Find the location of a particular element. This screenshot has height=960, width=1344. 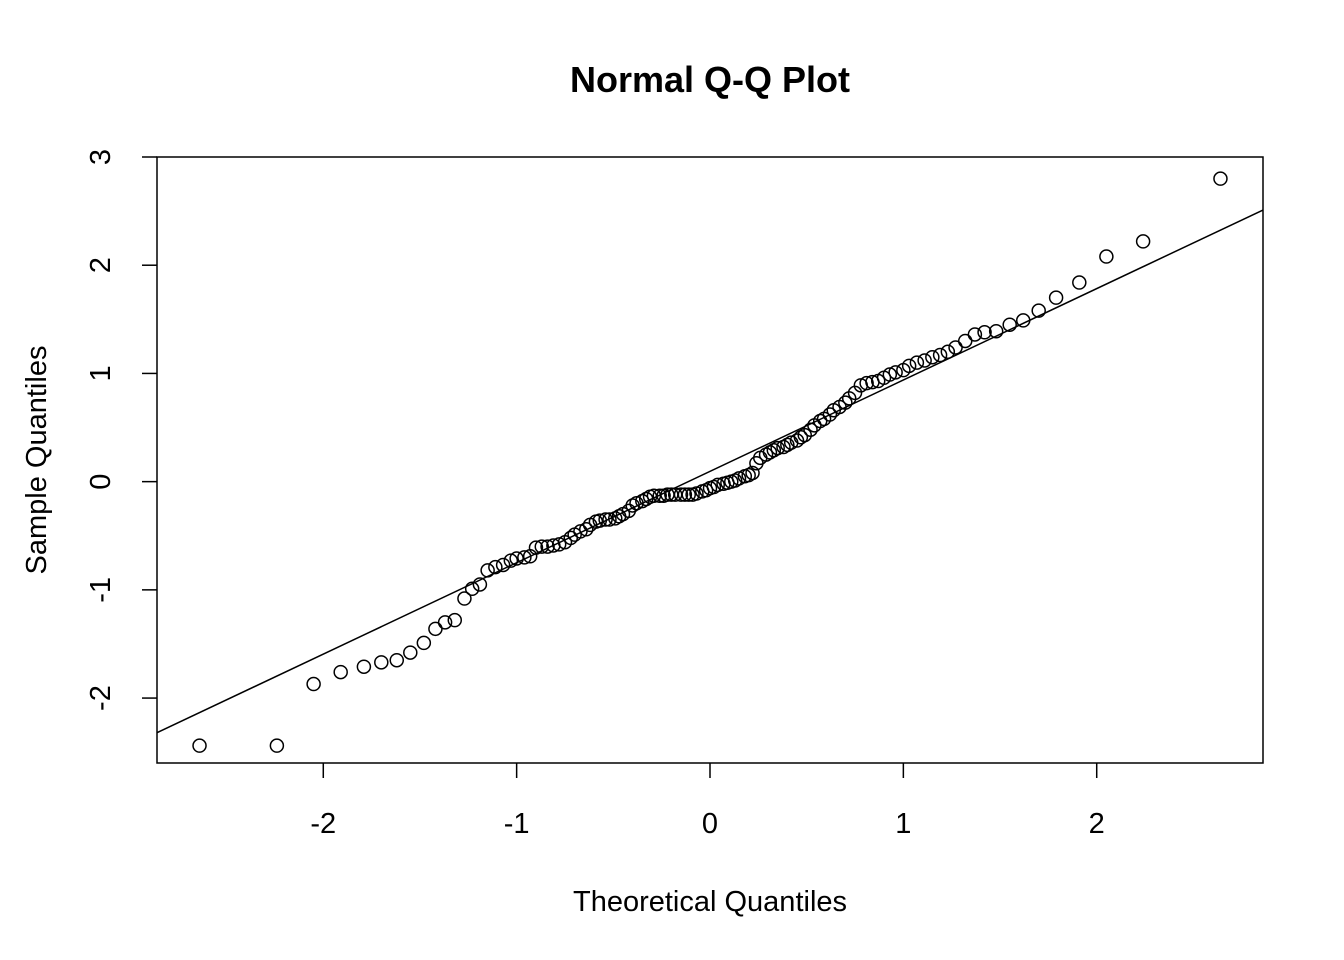

x-tick-label: -1 is located at coordinates (517, 824).